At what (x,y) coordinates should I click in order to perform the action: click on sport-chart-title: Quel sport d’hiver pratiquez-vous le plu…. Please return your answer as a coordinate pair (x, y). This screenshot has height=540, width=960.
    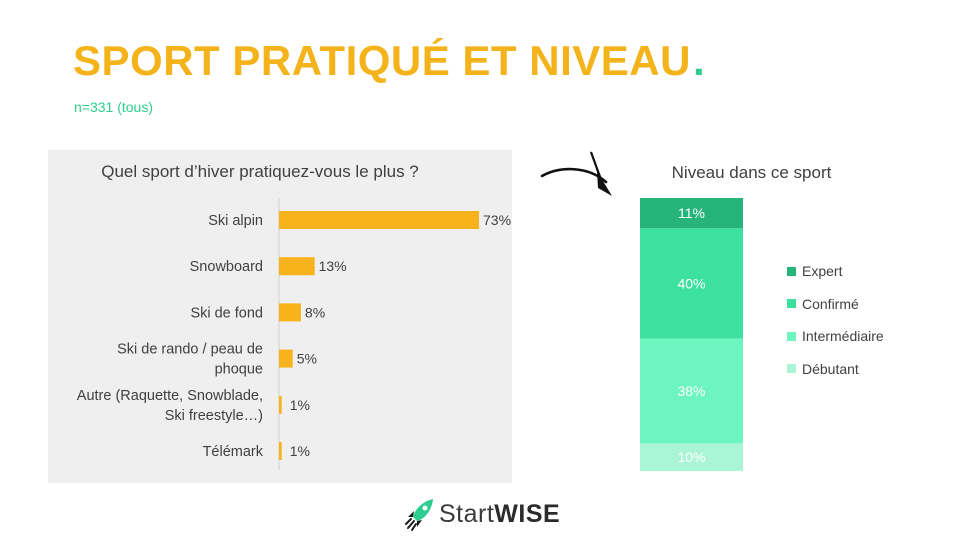
    Looking at the image, I should click on (260, 171).